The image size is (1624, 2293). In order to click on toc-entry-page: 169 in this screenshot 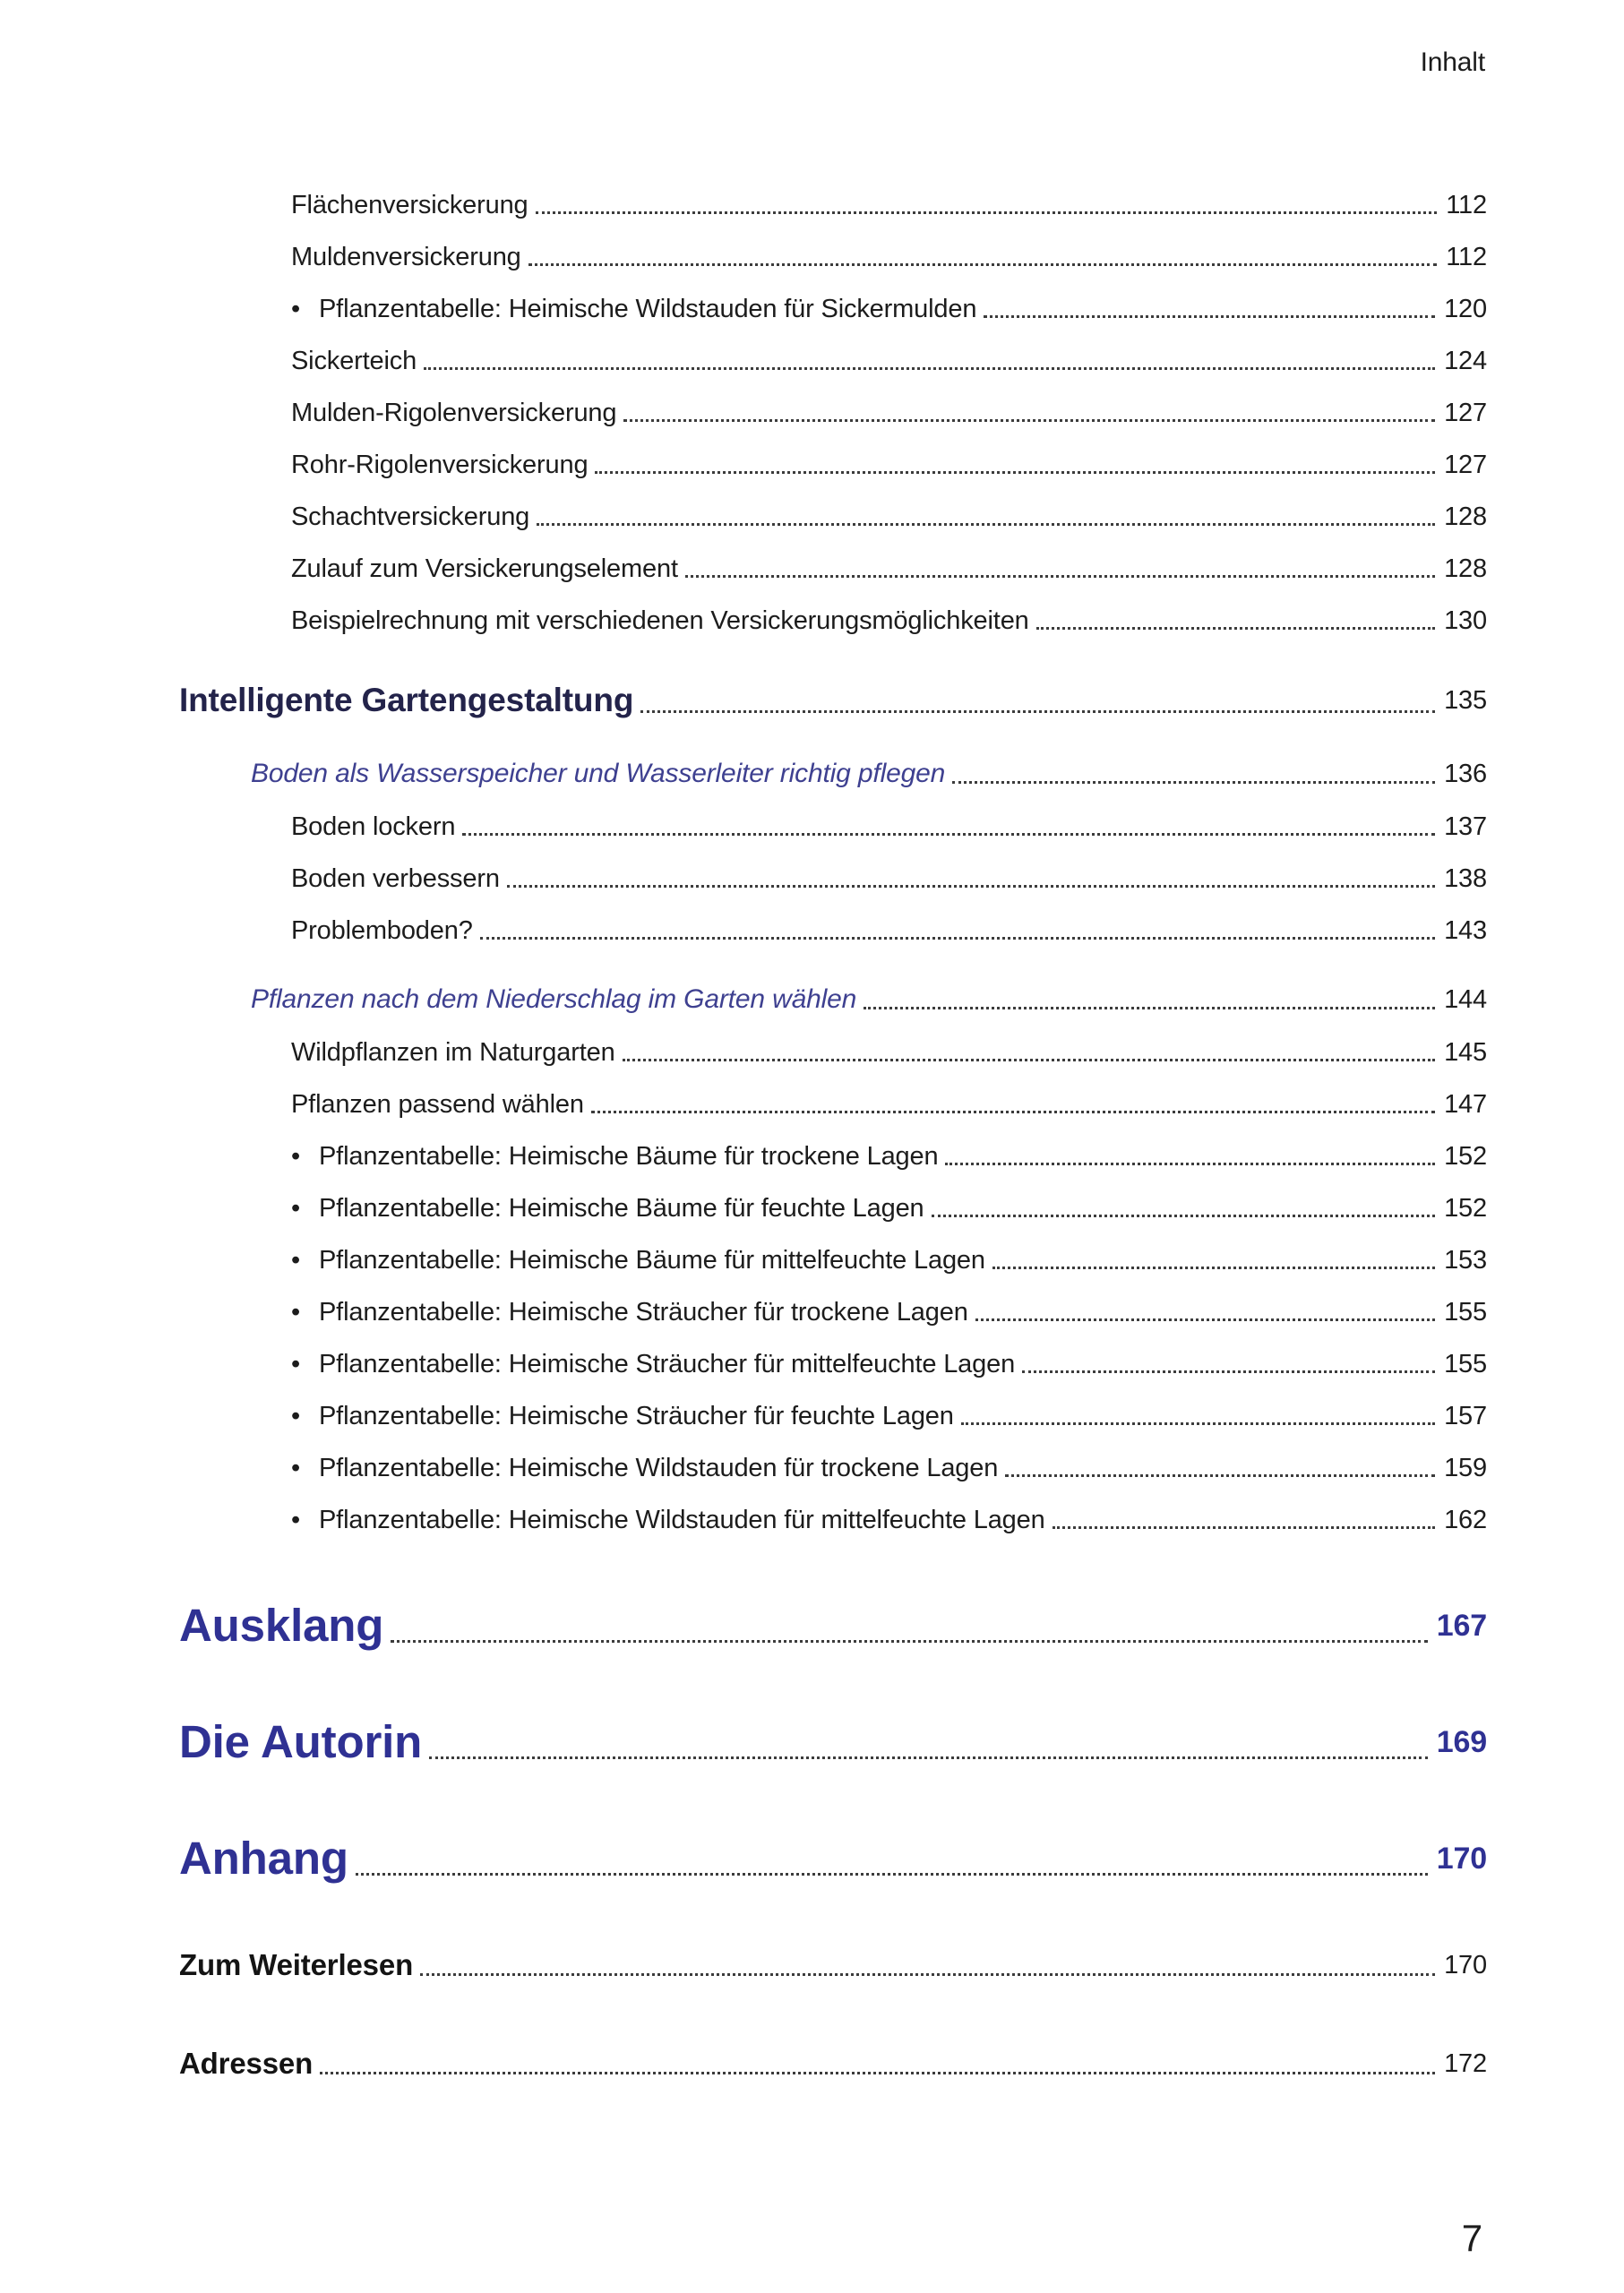, I will do `click(1461, 1742)`.